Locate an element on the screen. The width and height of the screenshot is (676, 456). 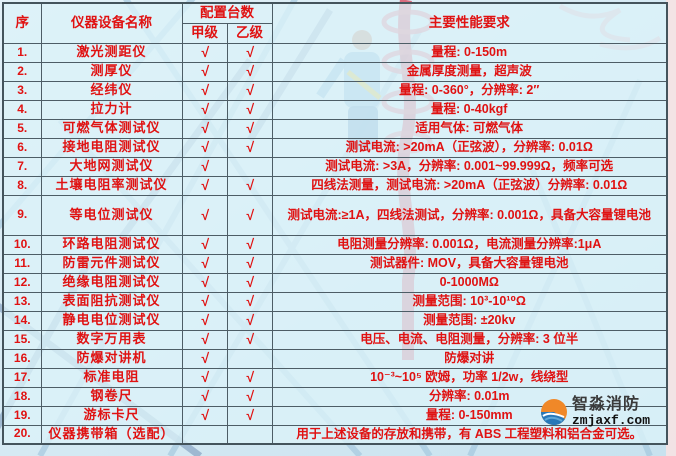
header-performance: 主要性能要求 is located at coordinates (469, 23).